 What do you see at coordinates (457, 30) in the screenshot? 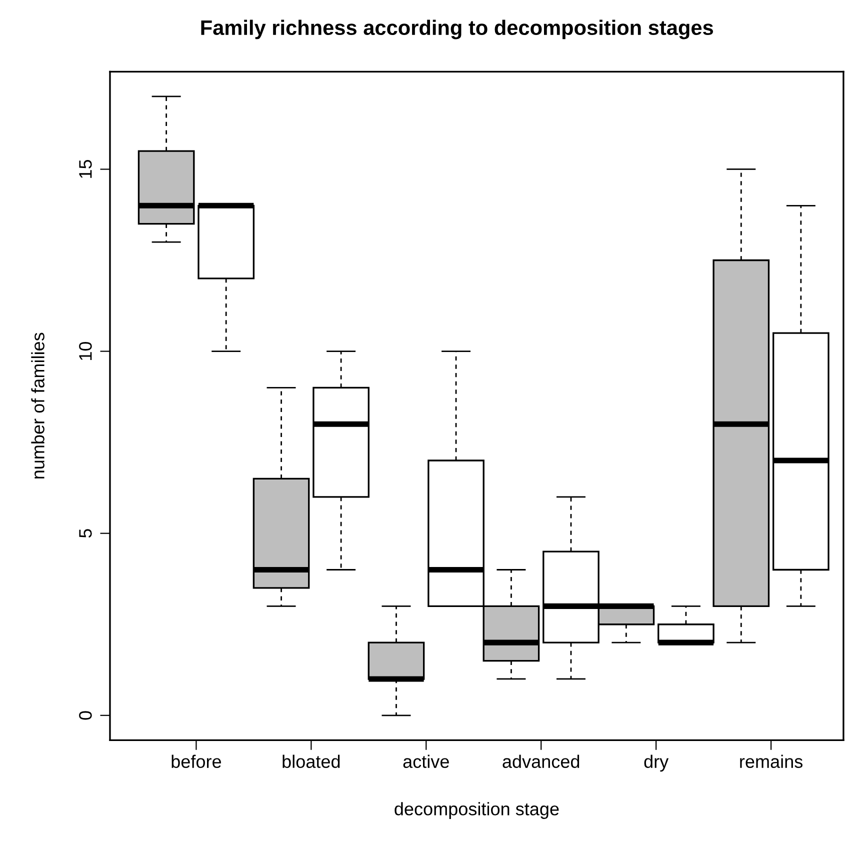
I see `chart-title: Family richness according to decomposition stages` at bounding box center [457, 30].